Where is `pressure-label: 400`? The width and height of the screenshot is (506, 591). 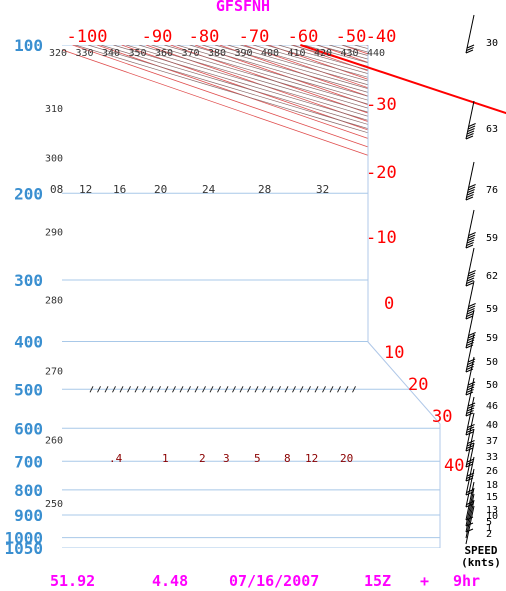 pressure-label: 400 is located at coordinates (28, 342).